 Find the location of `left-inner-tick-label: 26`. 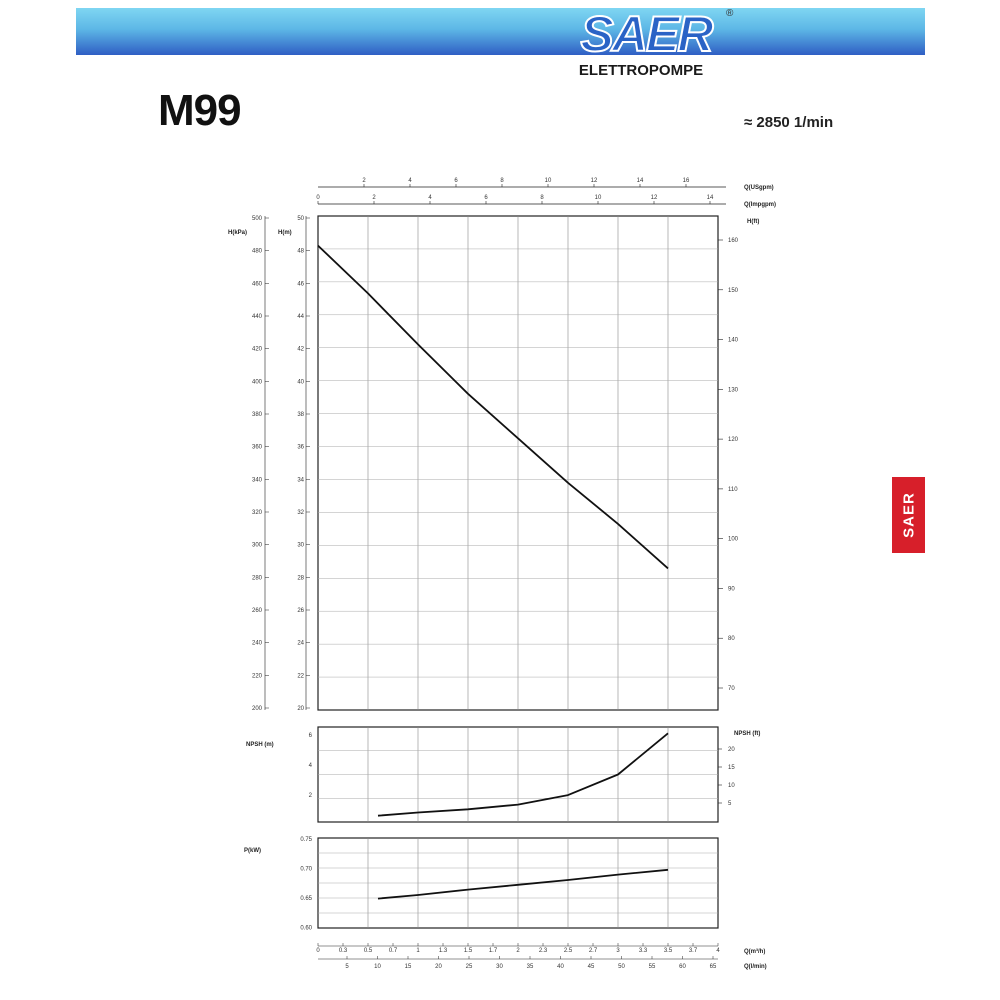

left-inner-tick-label: 26 is located at coordinates (300, 611).